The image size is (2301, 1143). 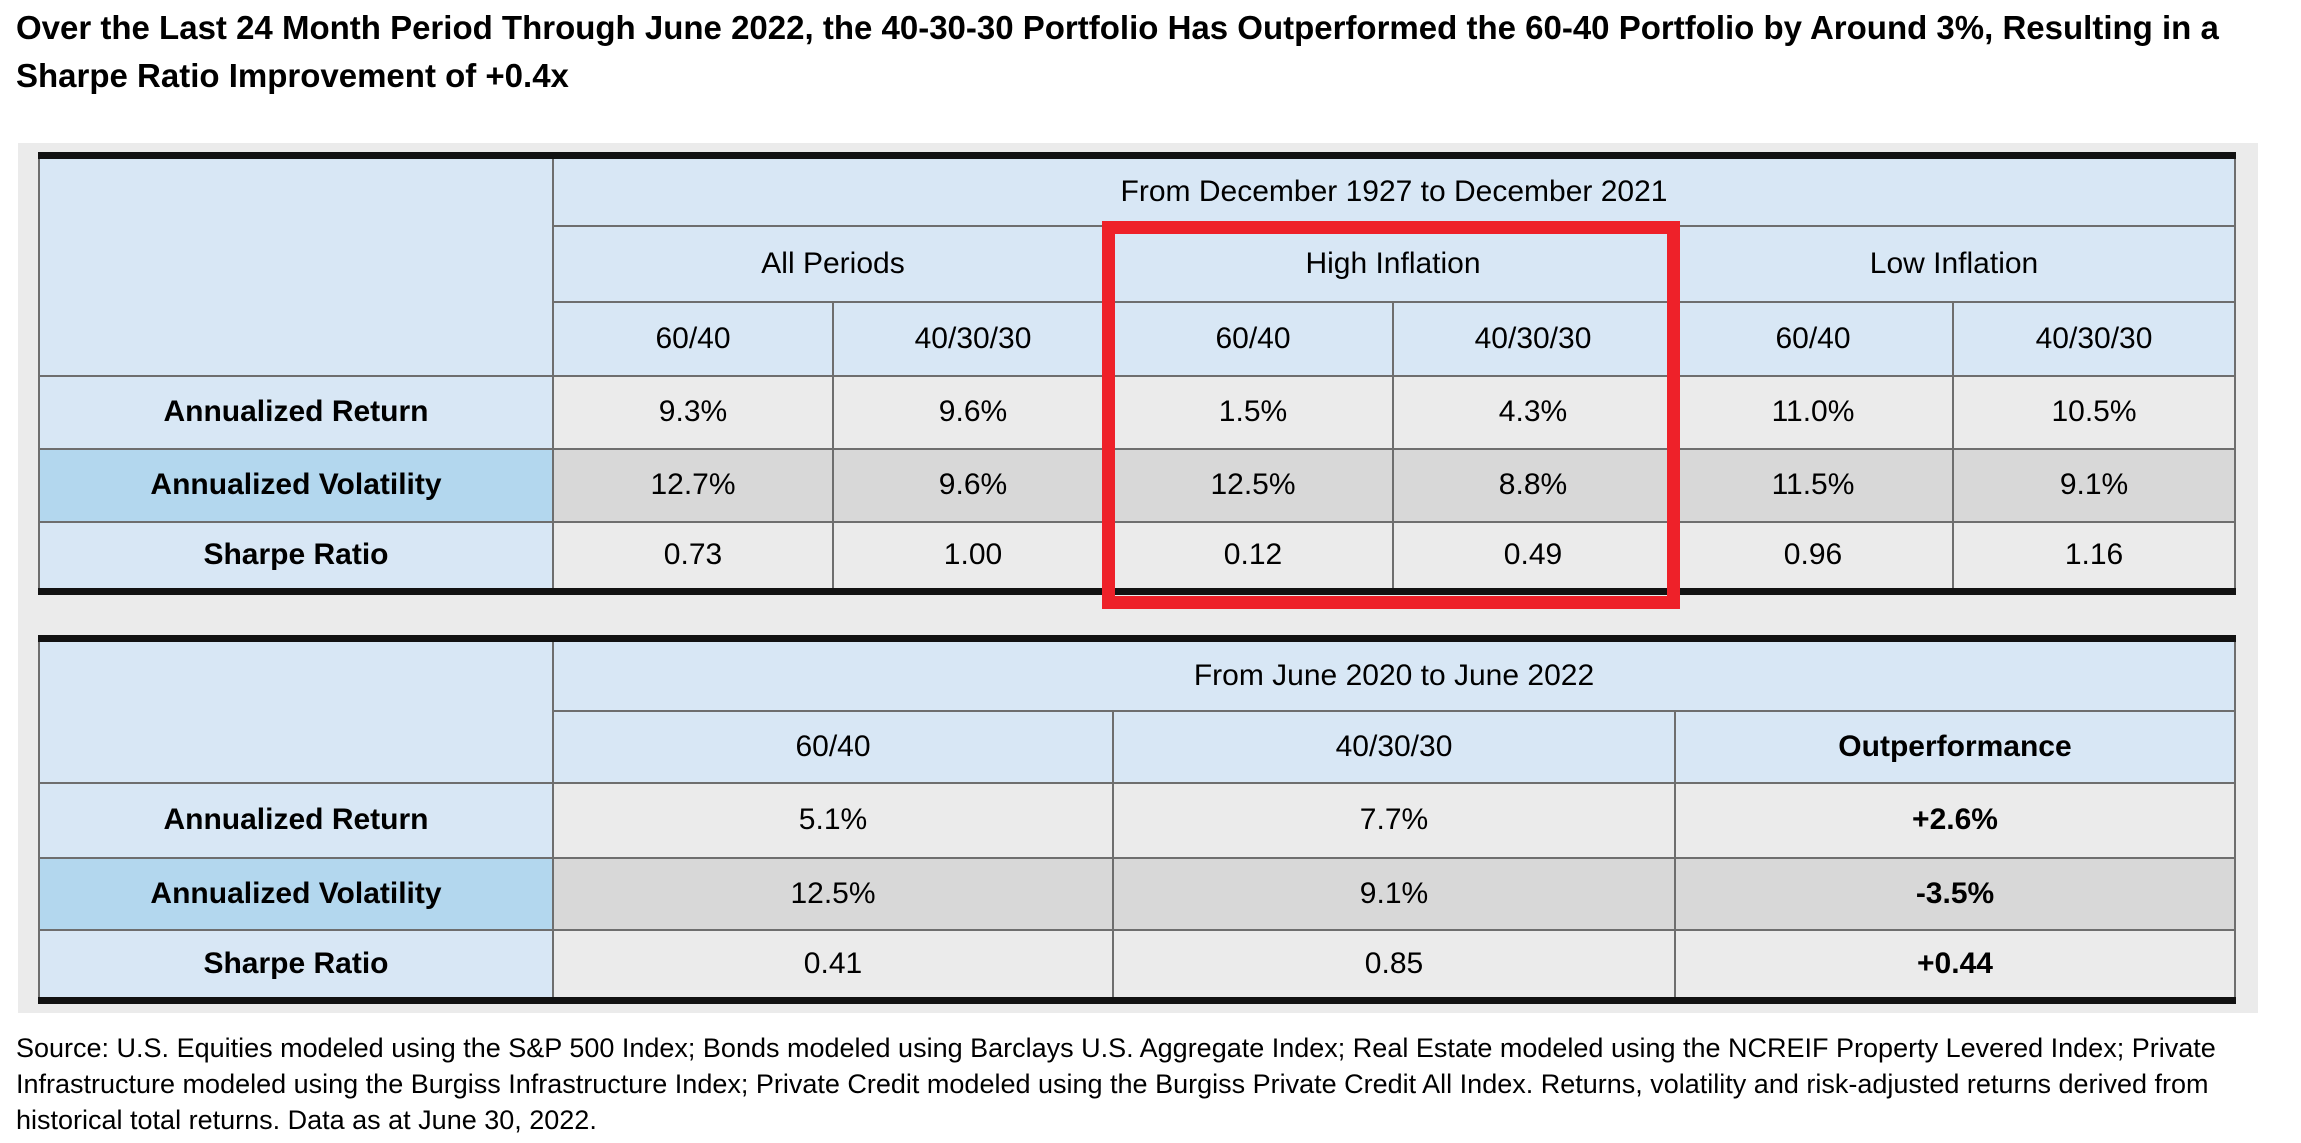 What do you see at coordinates (1394, 820) in the screenshot?
I see `data-cell: 7.7%` at bounding box center [1394, 820].